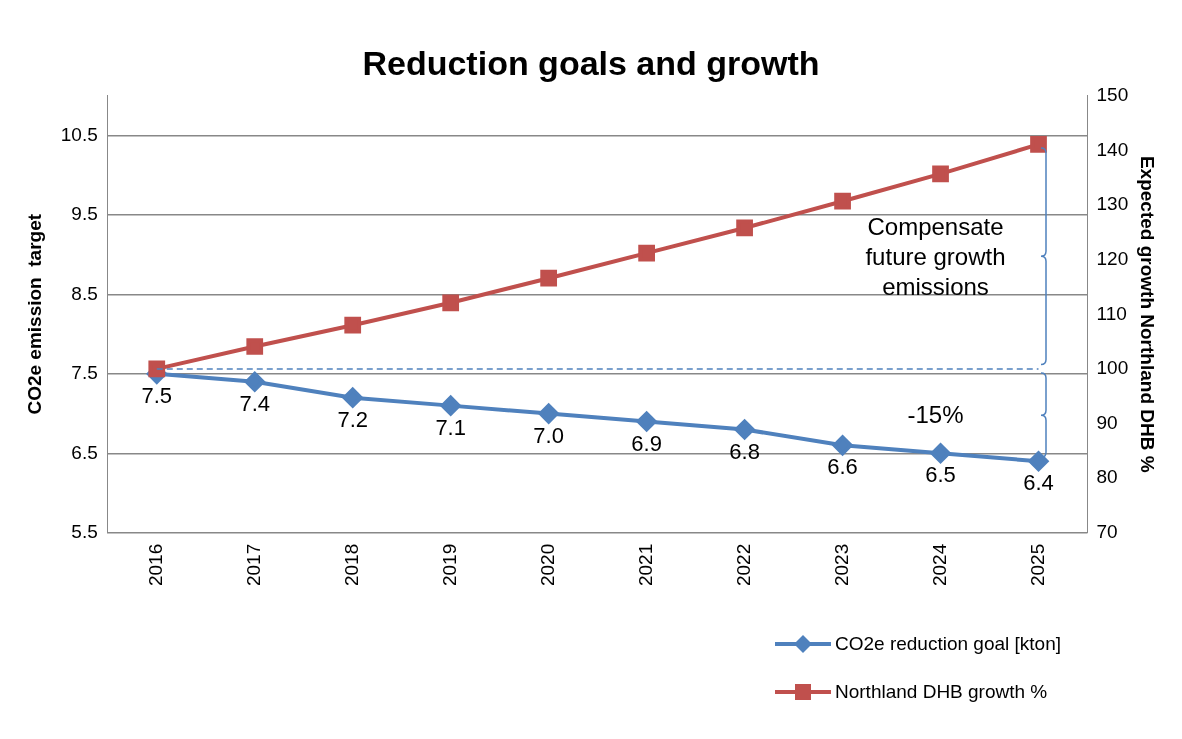  I want to click on y2-tick-label: 80, so click(1107, 477).